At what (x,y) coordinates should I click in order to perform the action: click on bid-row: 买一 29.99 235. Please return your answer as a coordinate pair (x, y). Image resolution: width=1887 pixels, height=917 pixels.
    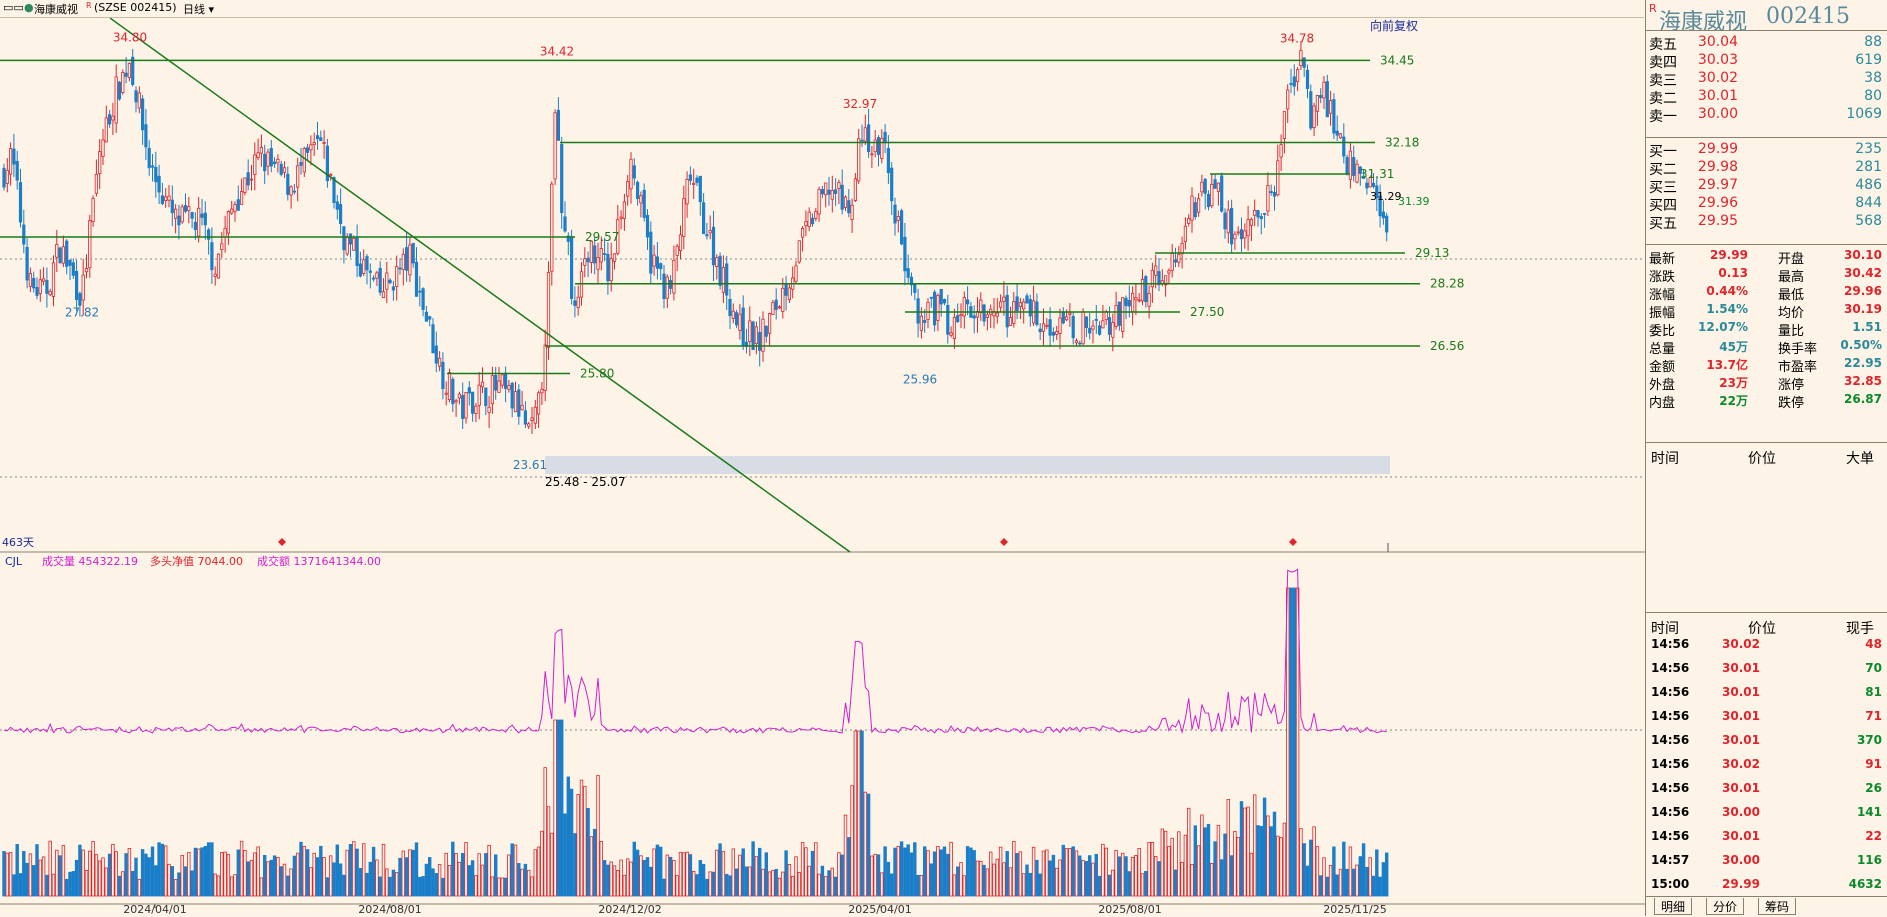
    Looking at the image, I should click on (1765, 150).